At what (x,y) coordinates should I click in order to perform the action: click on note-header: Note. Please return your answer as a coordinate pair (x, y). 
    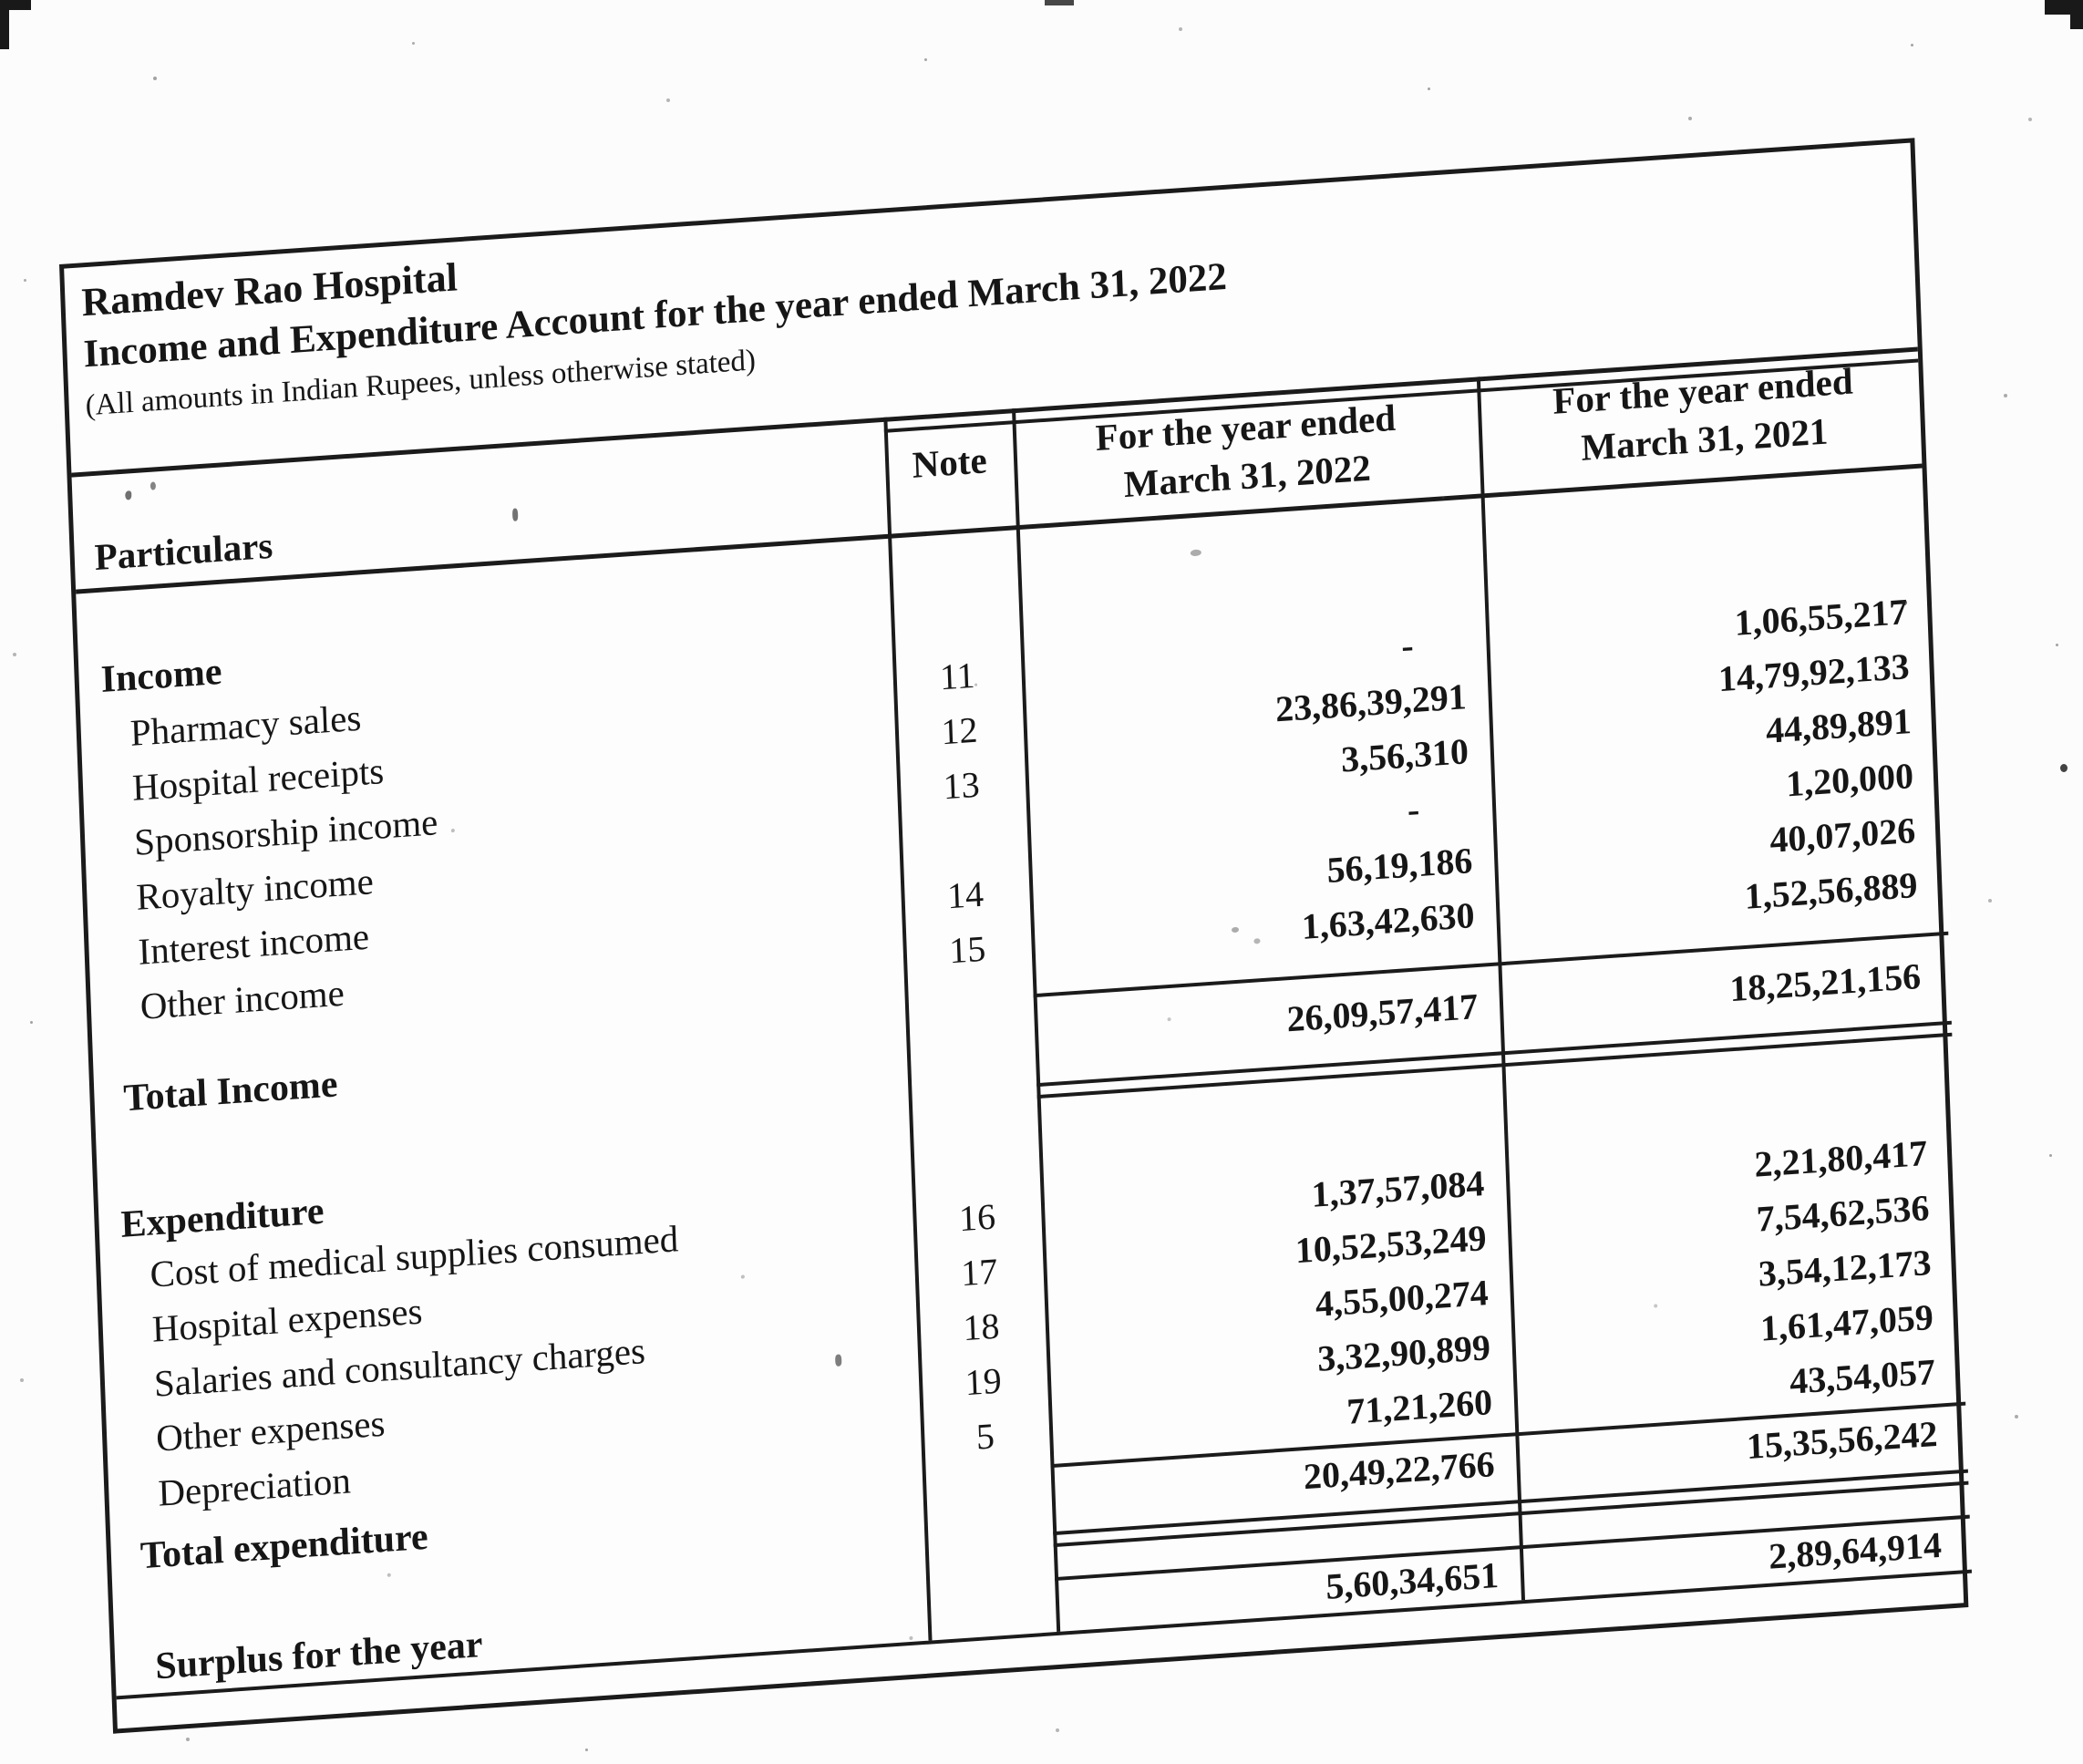
    Looking at the image, I should click on (949, 462).